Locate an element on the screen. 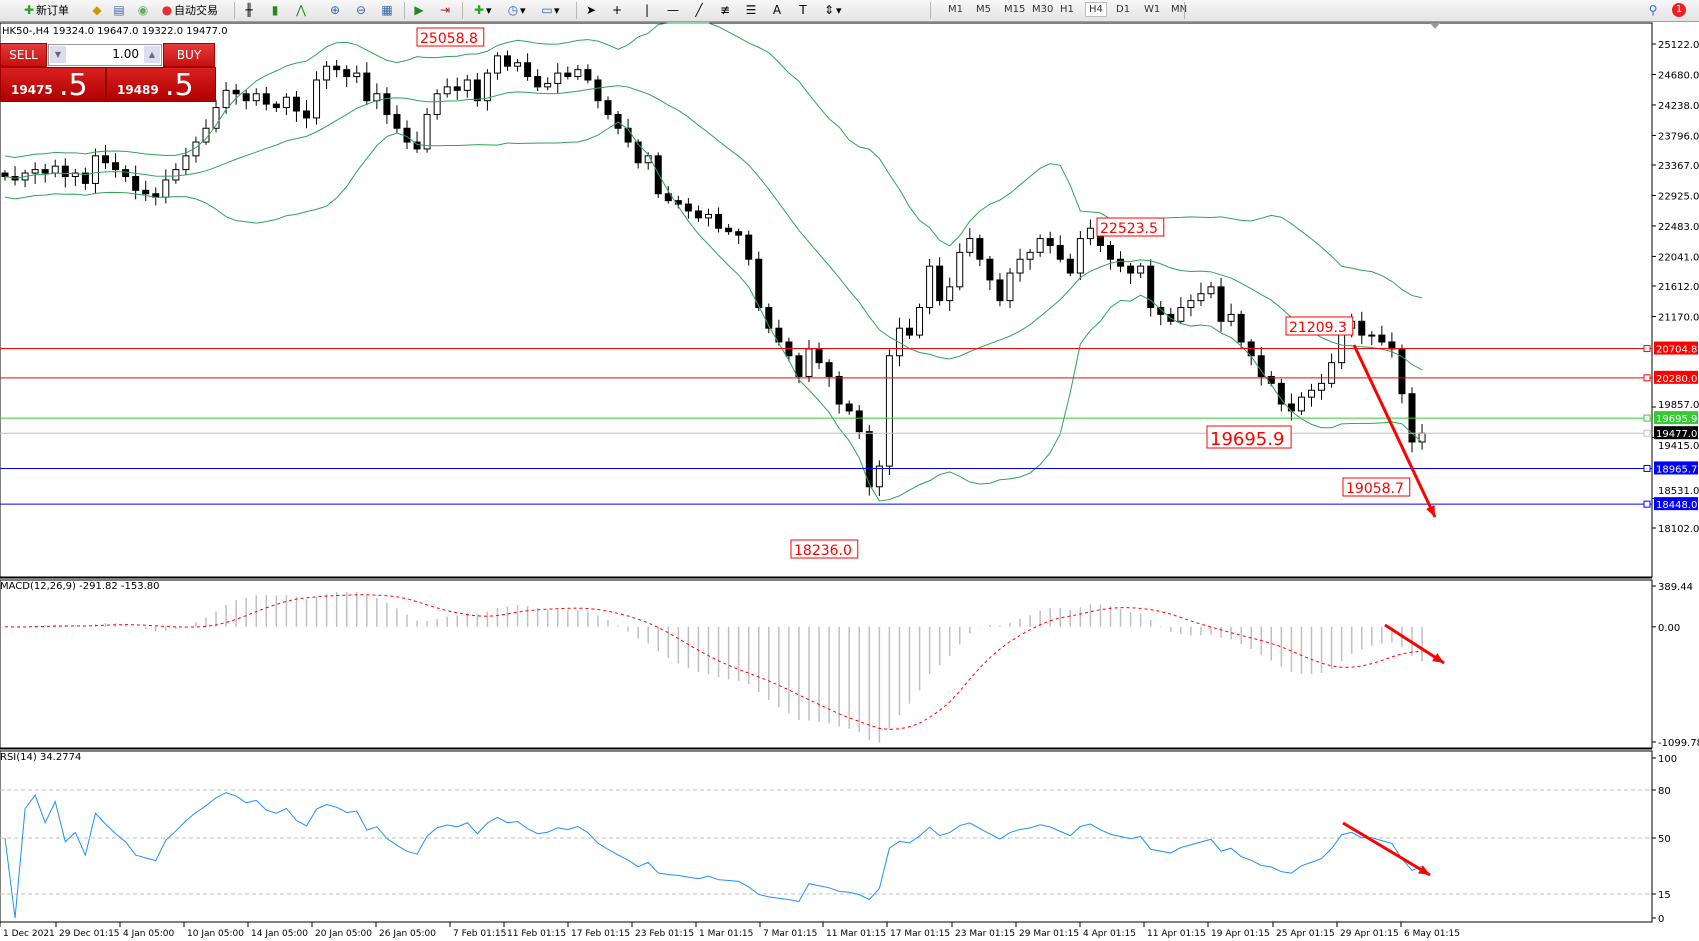 The height and width of the screenshot is (941, 1699). scroll-button: ▶ is located at coordinates (419, 10).